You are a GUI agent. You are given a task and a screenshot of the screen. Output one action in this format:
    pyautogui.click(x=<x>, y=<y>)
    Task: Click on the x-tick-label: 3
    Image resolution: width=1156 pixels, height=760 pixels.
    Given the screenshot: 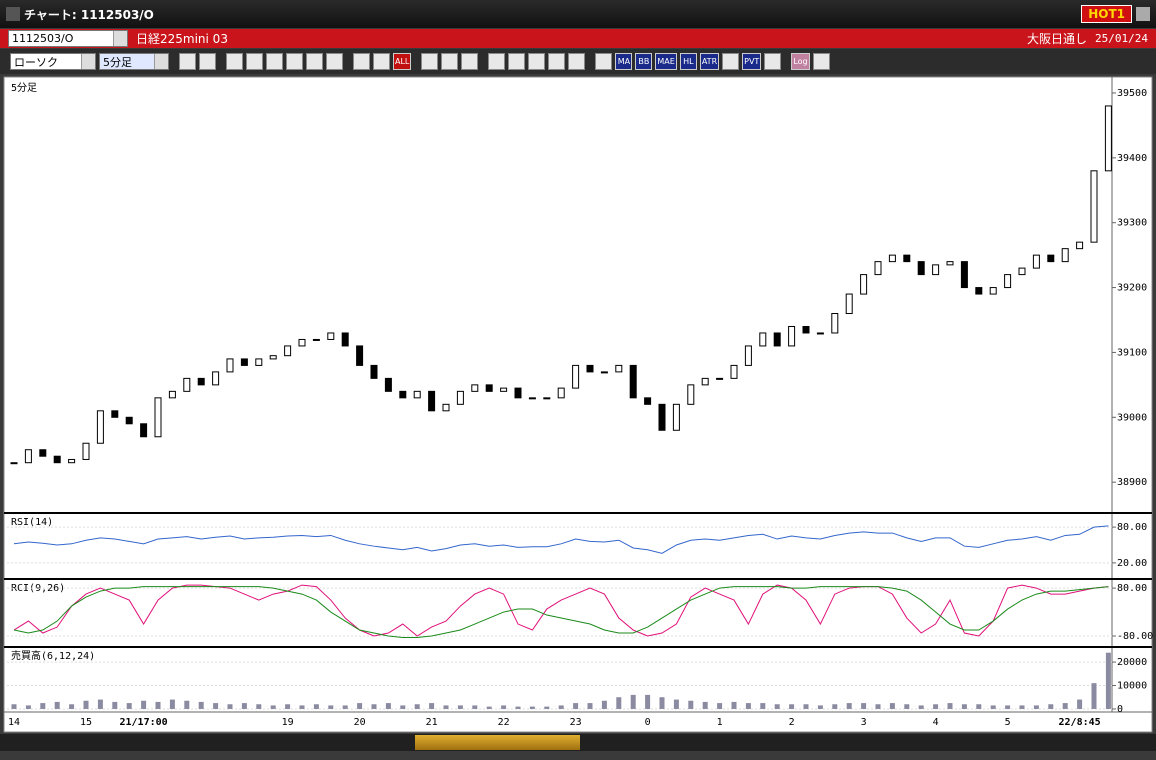 What is the action you would take?
    pyautogui.click(x=864, y=722)
    